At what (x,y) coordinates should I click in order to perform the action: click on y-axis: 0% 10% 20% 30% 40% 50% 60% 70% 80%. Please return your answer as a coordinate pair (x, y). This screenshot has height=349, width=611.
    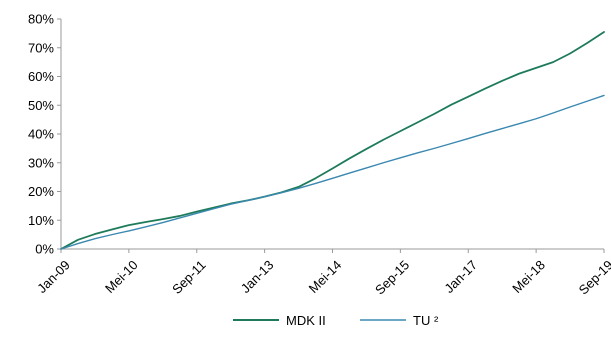
    Looking at the image, I should click on (45, 134).